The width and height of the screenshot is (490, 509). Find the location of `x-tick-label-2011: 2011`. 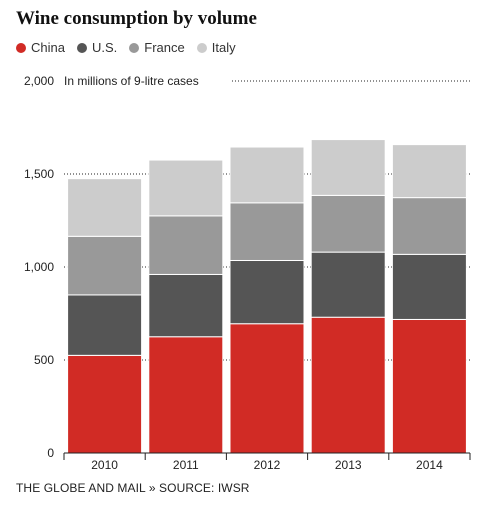

x-tick-label-2011: 2011 is located at coordinates (186, 465).